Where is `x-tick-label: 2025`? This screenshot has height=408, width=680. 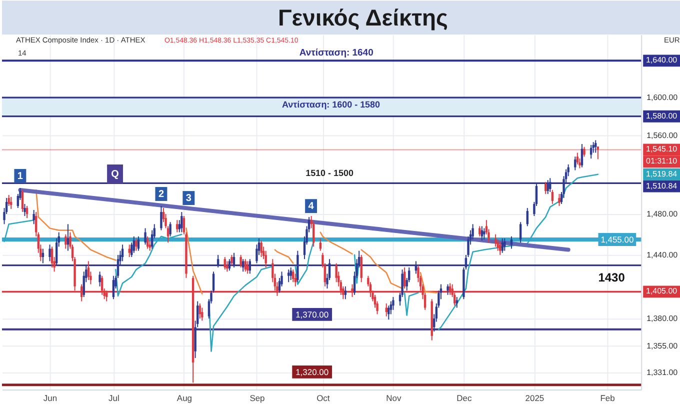
x-tick-label: 2025 is located at coordinates (534, 397).